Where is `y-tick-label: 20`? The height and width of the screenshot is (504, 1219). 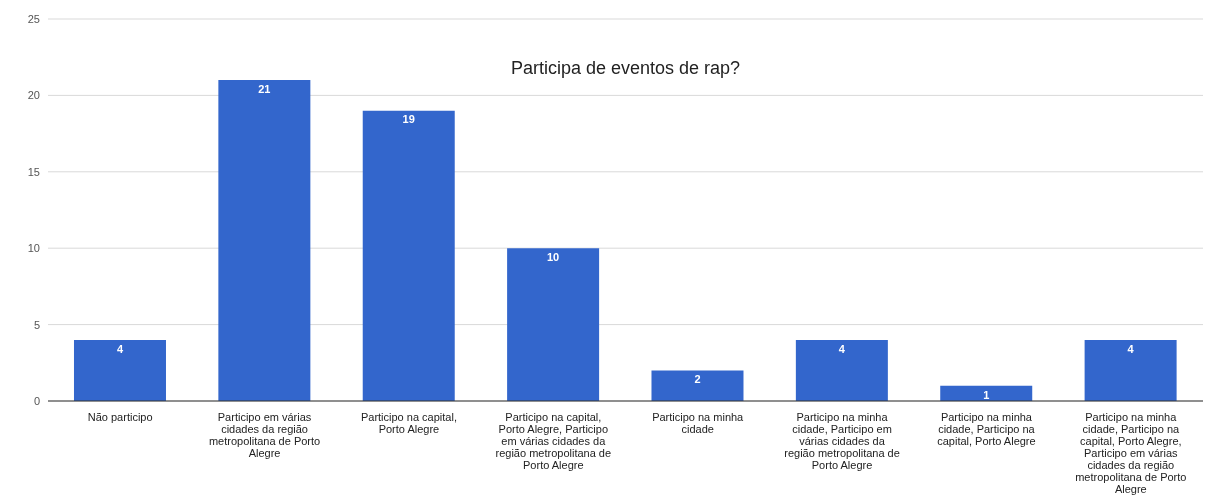 y-tick-label: 20 is located at coordinates (33, 95).